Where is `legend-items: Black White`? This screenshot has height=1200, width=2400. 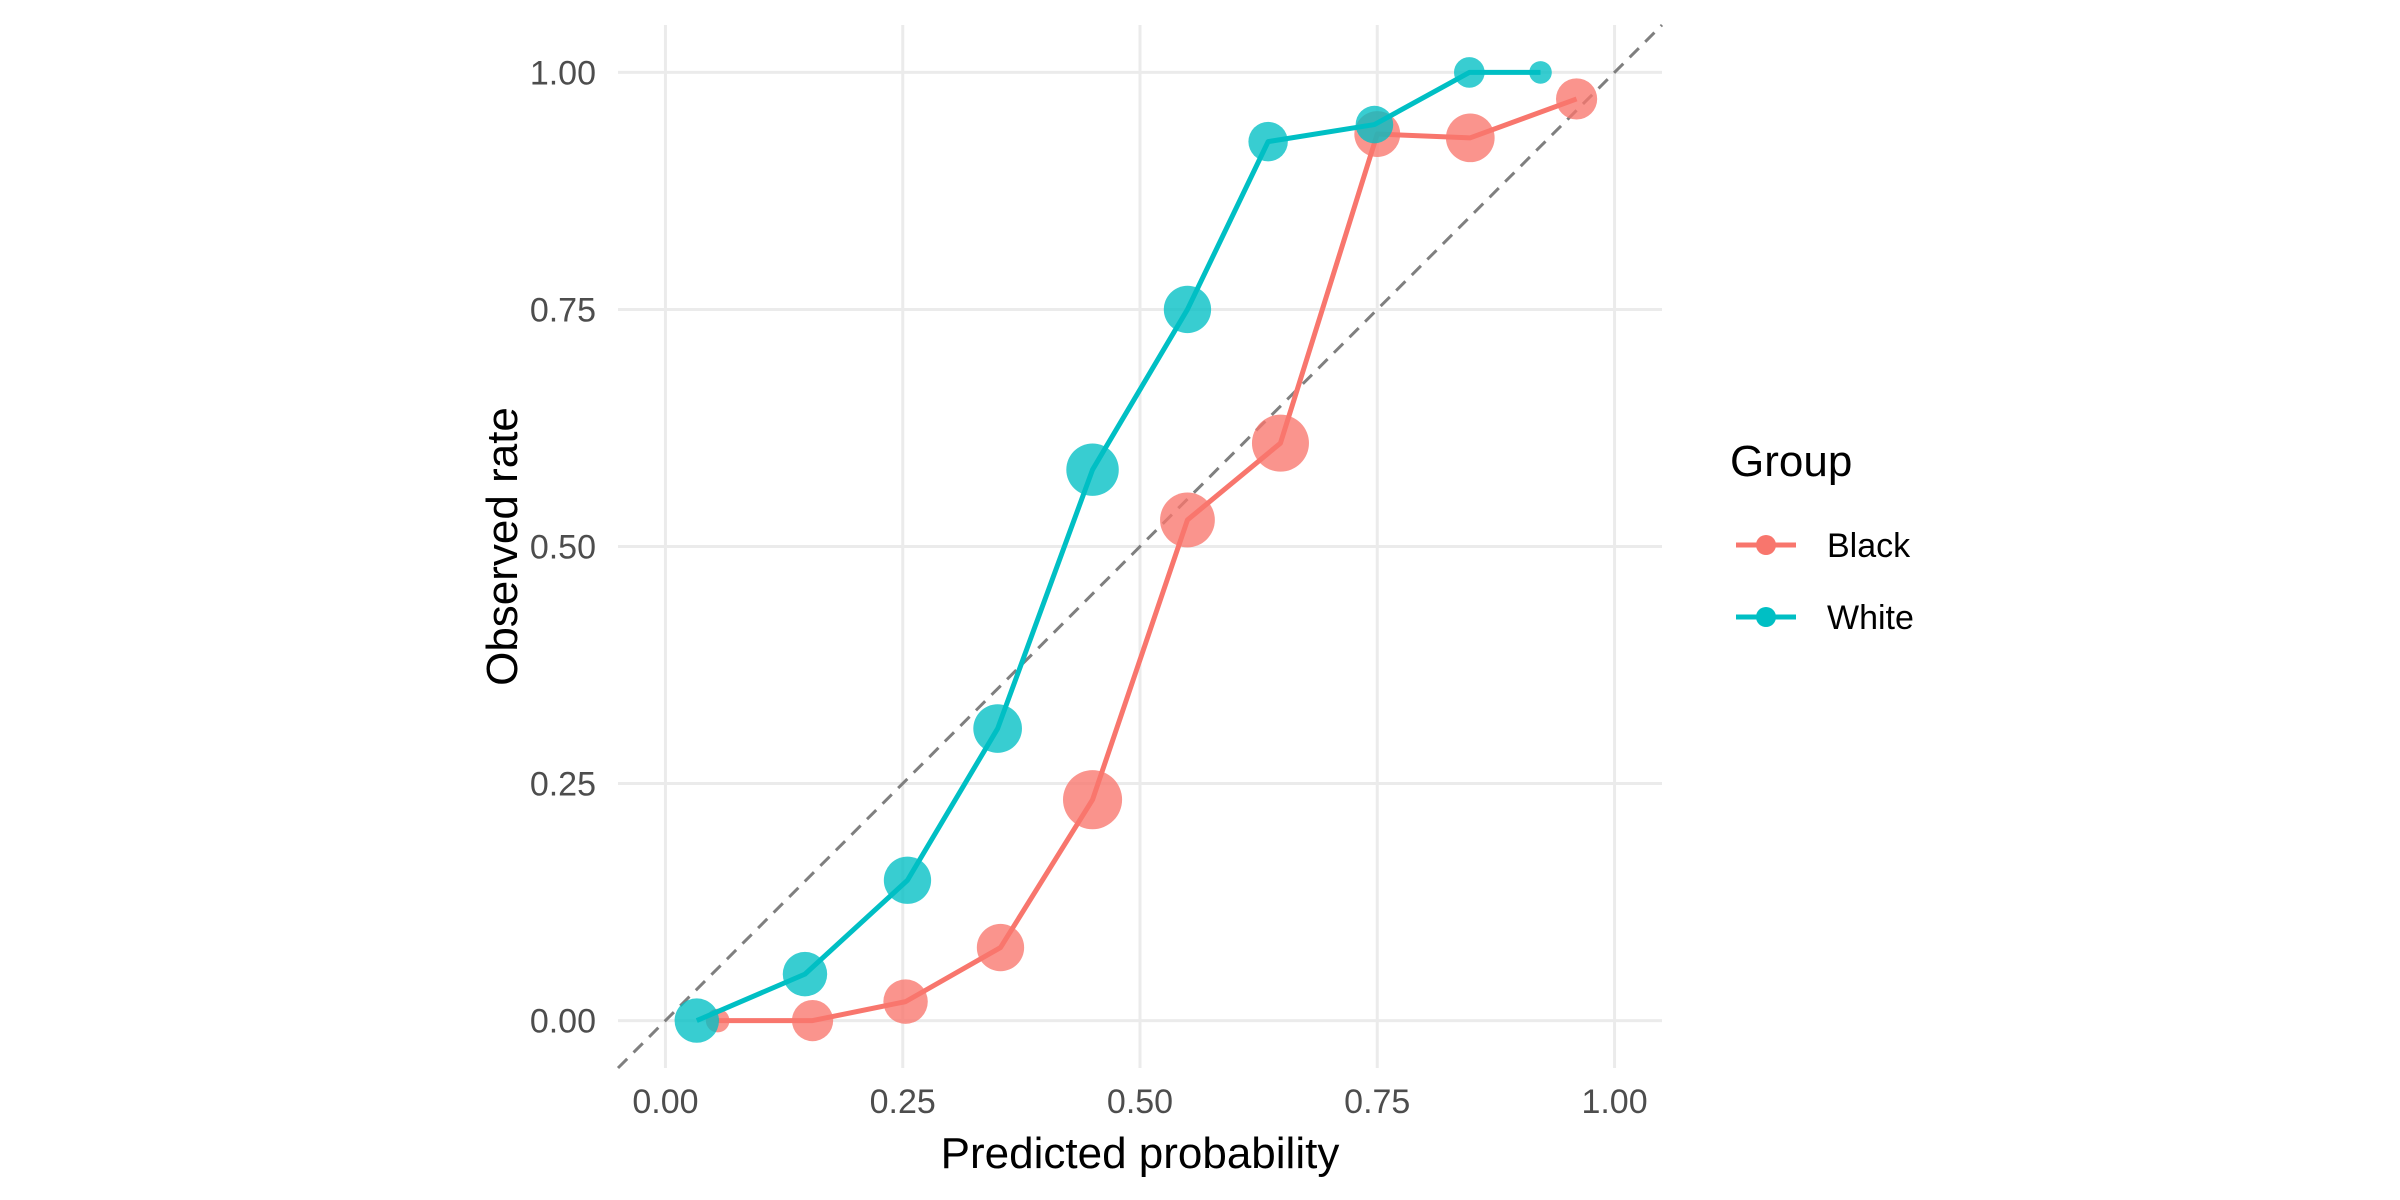
legend-items: Black White is located at coordinates (1825, 582).